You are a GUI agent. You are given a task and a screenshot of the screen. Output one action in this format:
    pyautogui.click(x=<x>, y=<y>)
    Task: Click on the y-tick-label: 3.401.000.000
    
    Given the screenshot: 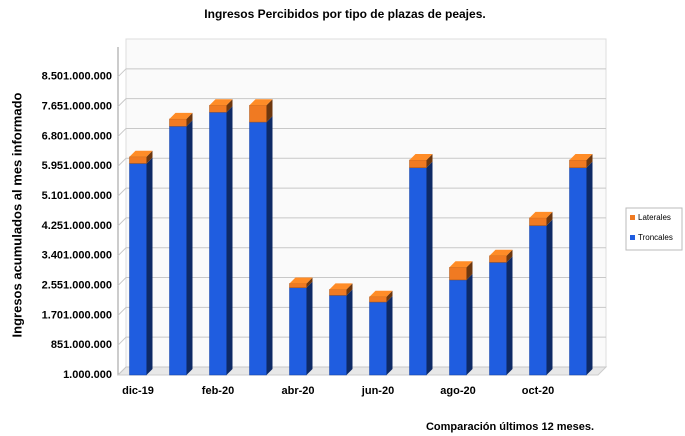 What is the action you would take?
    pyautogui.click(x=77, y=256)
    